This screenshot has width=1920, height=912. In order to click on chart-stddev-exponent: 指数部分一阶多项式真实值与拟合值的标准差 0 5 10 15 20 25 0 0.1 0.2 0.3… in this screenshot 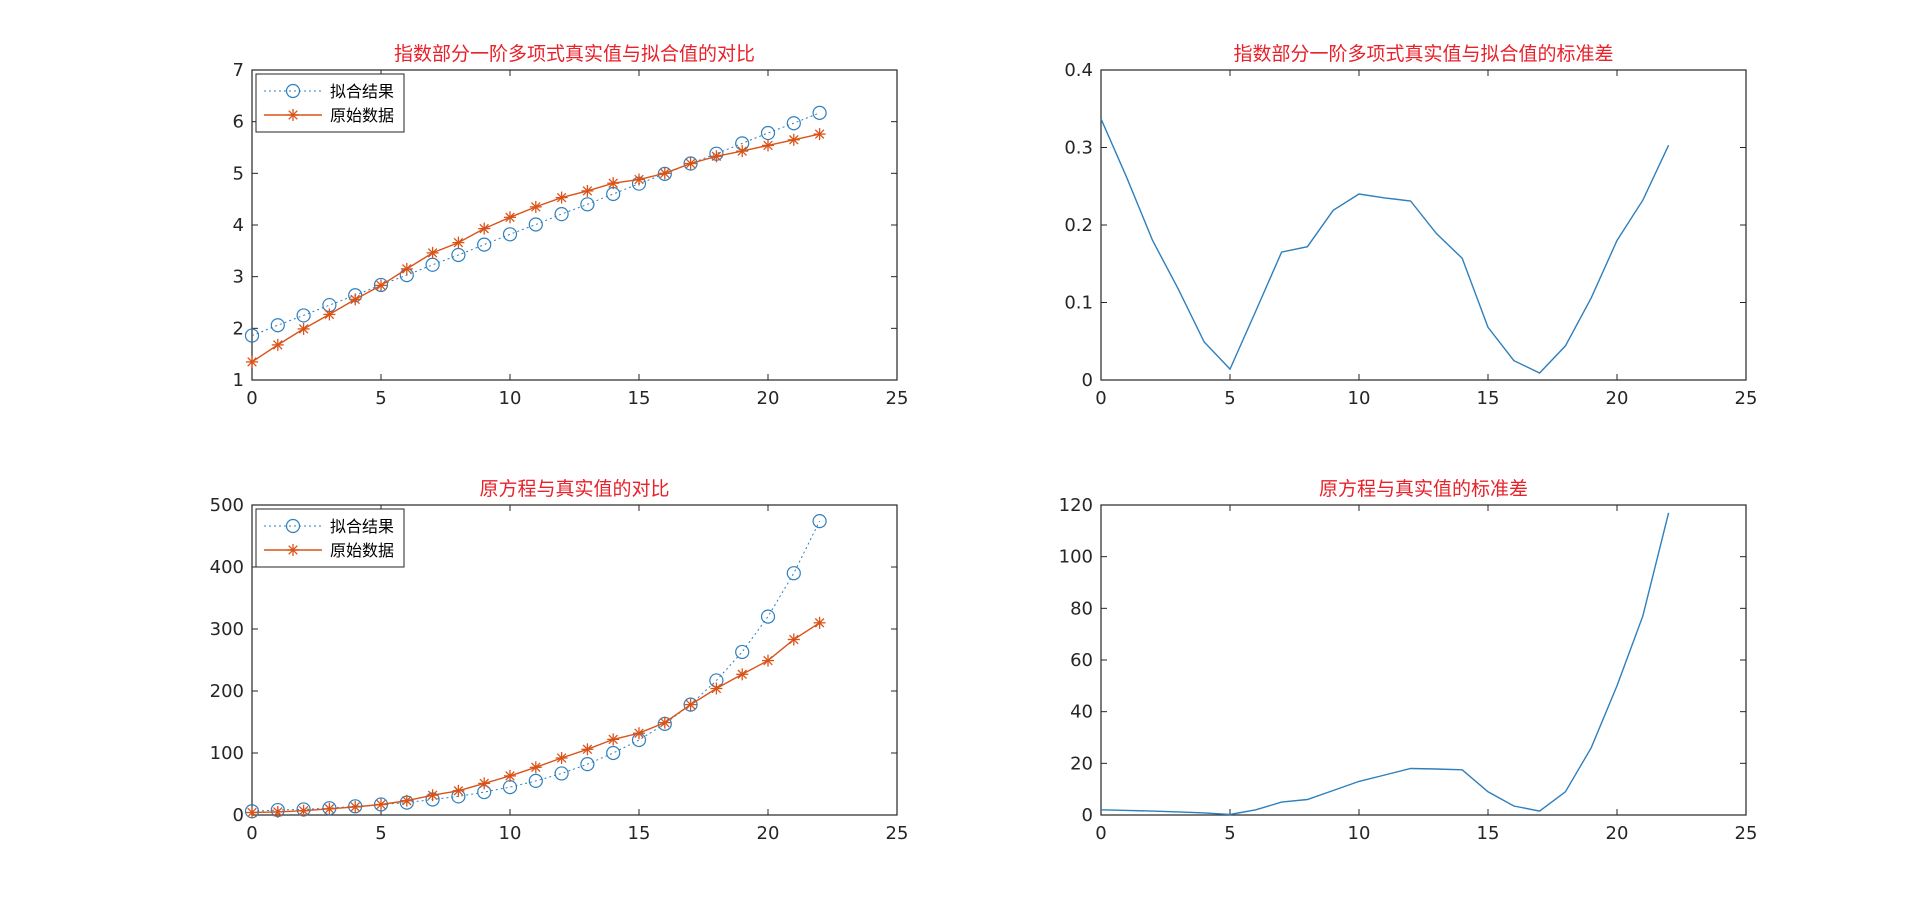, I will do `click(1410, 226)`.